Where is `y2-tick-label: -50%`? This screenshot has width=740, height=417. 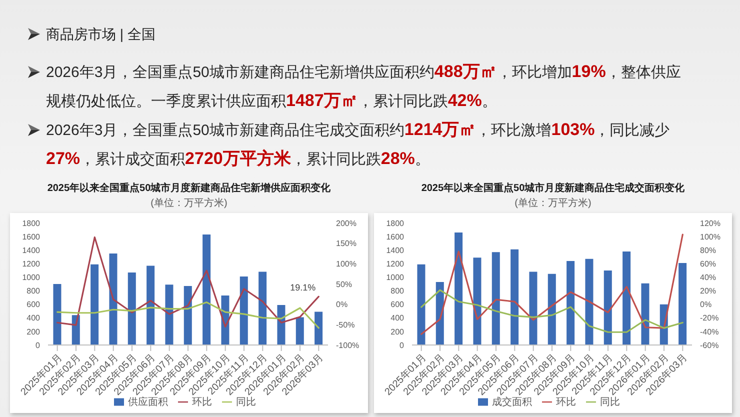 y2-tick-label: -50% is located at coordinates (345, 325).